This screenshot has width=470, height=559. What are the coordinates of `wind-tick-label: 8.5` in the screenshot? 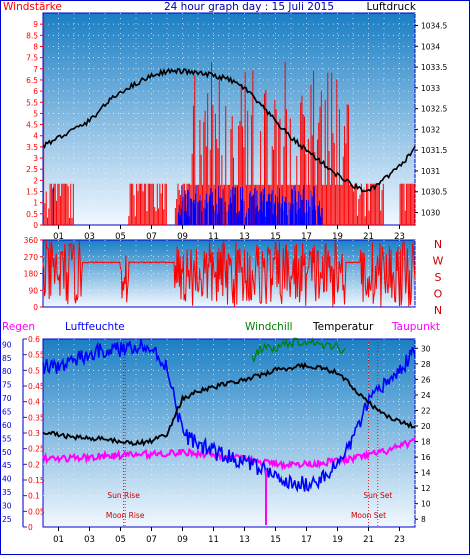 It's located at (32, 35).